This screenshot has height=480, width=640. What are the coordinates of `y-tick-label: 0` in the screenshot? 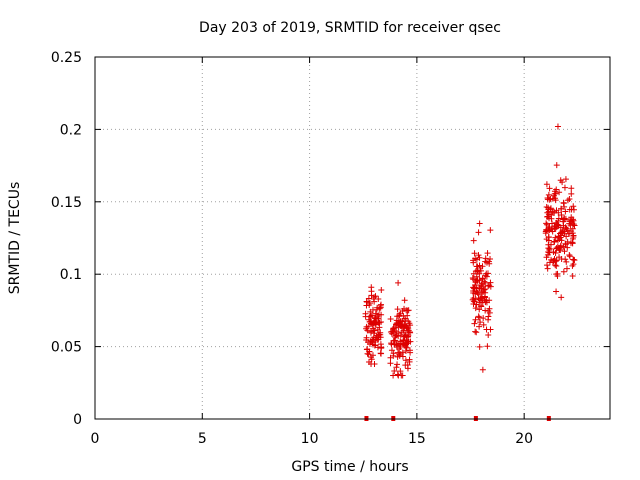 It's located at (77, 420).